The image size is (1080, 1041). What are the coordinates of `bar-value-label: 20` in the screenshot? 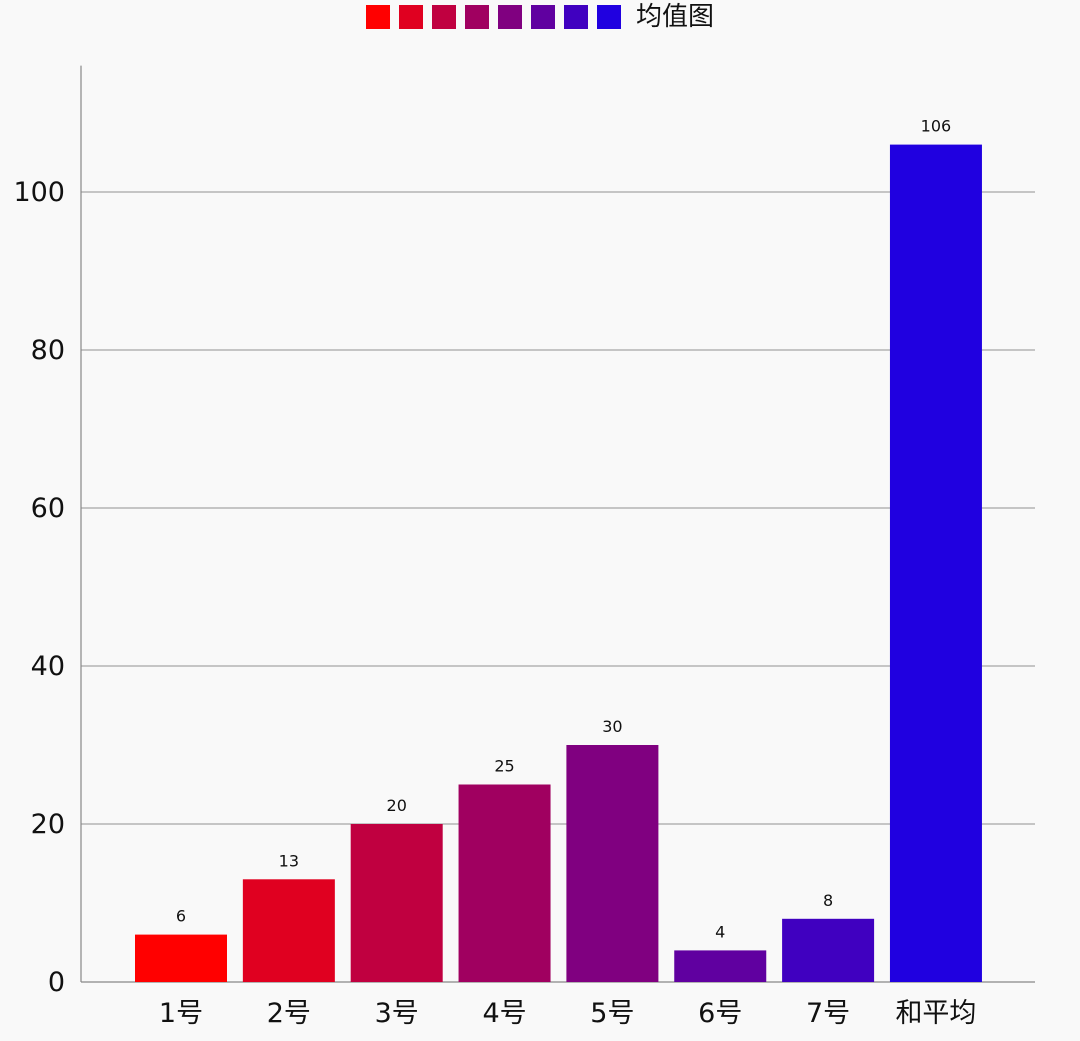 It's located at (397, 805).